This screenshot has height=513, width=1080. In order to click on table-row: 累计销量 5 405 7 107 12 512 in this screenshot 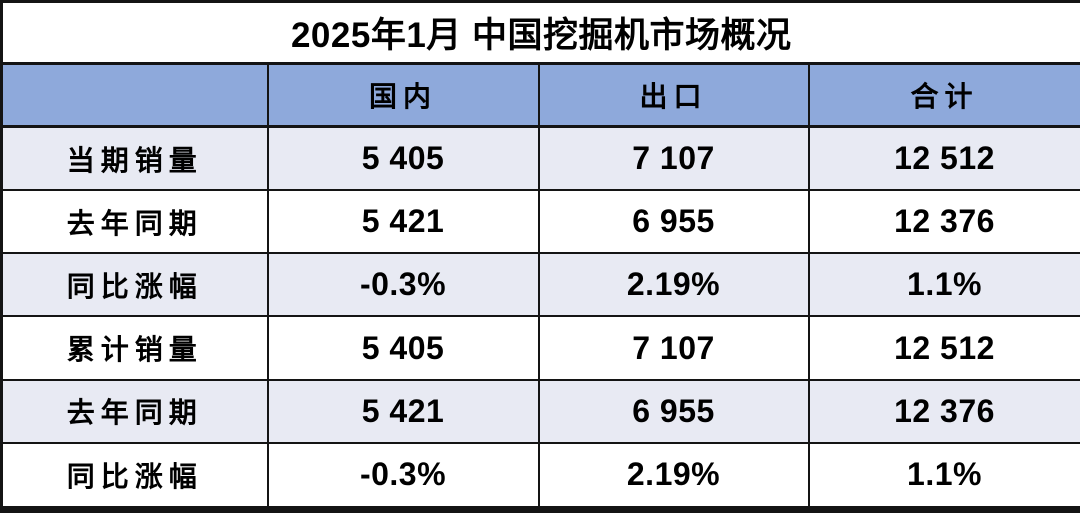, I will do `click(540, 348)`.